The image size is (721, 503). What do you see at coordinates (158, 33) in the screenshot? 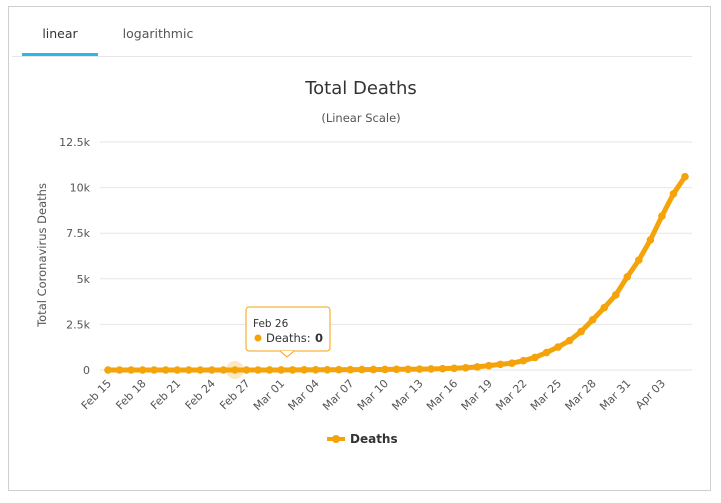
I see `tab-logarithmic: logarithmic` at bounding box center [158, 33].